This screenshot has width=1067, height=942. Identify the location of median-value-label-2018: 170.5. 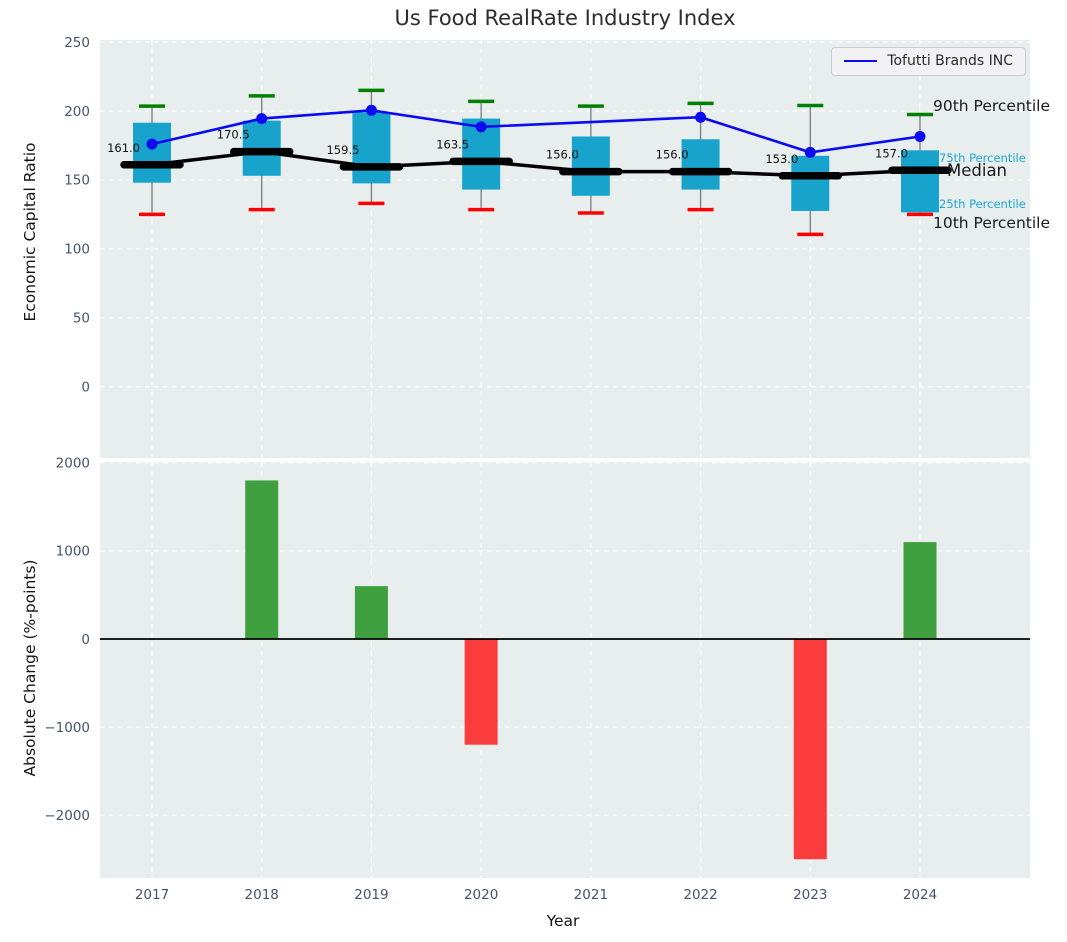
(233, 135).